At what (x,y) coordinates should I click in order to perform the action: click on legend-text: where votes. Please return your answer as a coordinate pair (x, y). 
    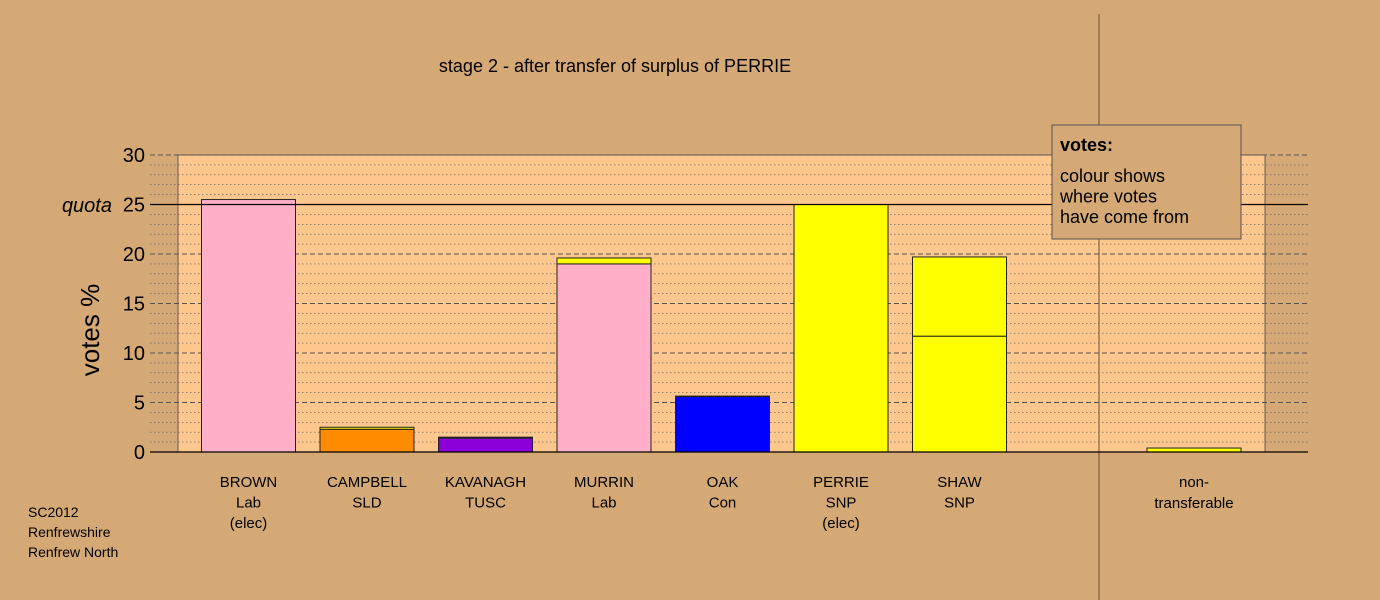
    Looking at the image, I should click on (1108, 197).